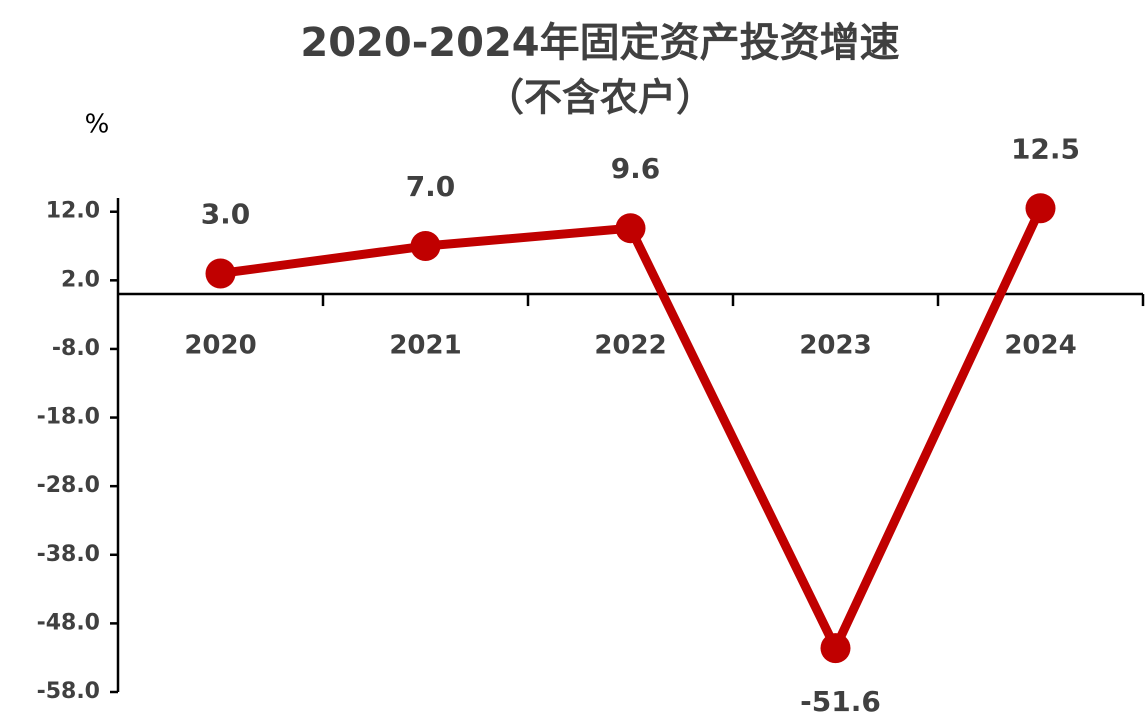 The image size is (1147, 724). Describe the element at coordinates (599, 43) in the screenshot. I see `chart-title: 2020-2024年固定资产投资增速` at that location.